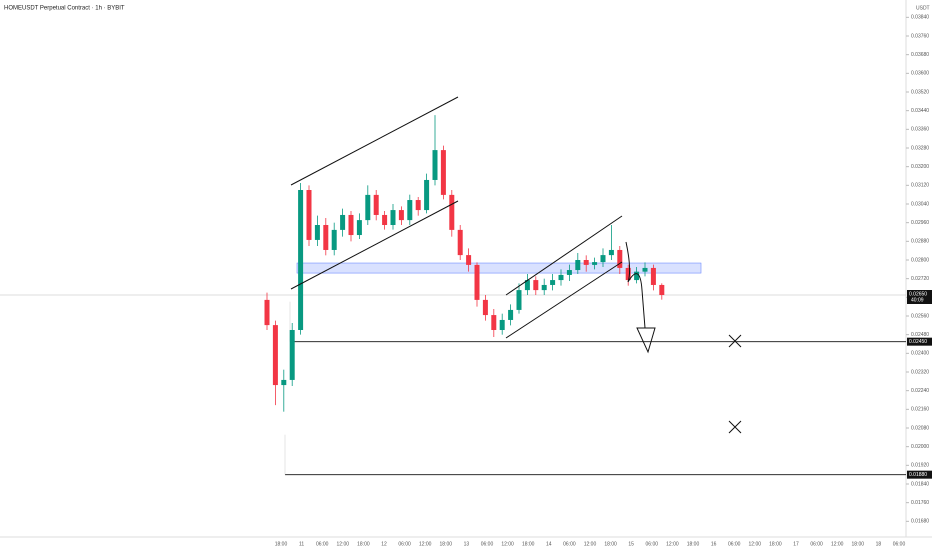 This screenshot has height=550, width=932. Describe the element at coordinates (920, 410) in the screenshot. I see `y-tick-label: 0.02160` at that location.